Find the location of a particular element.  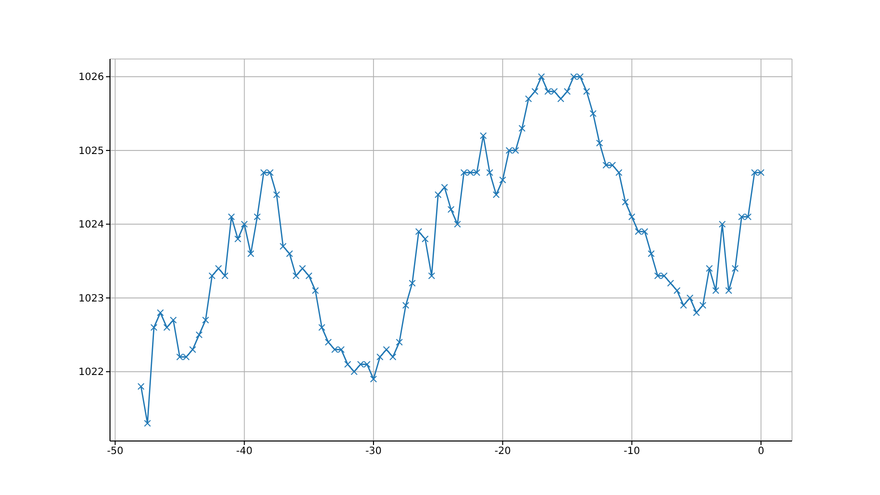

x-tick-label: -20 is located at coordinates (502, 452).